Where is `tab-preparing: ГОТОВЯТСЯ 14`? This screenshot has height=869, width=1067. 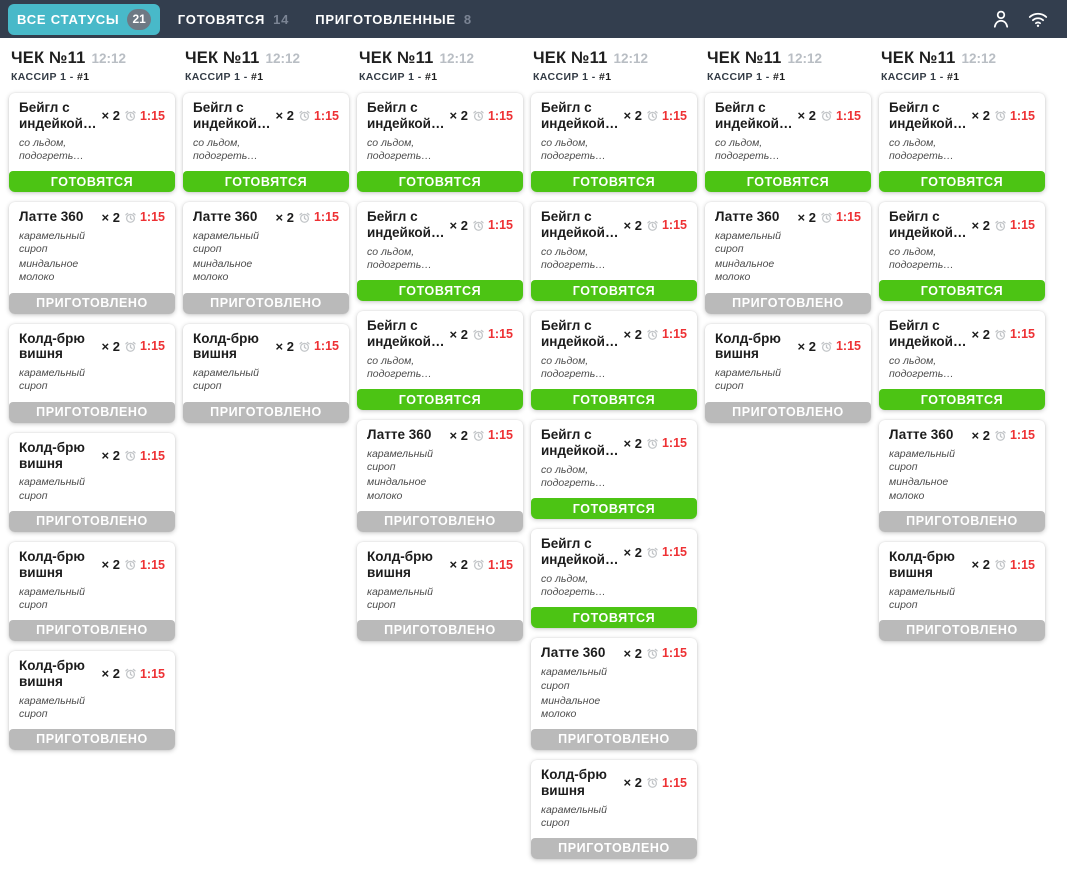 tab-preparing: ГОТОВЯТСЯ 14 is located at coordinates (233, 19).